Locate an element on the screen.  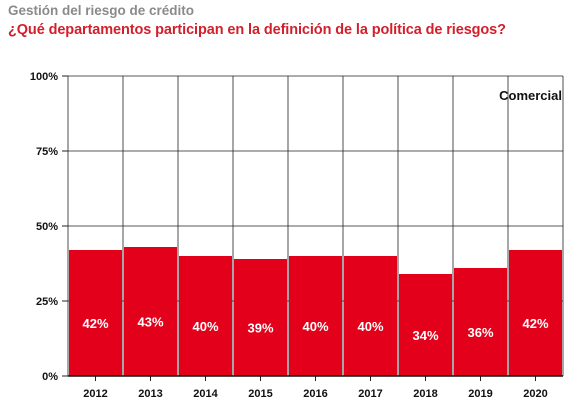
x-tick-label: 2014 is located at coordinates (205, 394).